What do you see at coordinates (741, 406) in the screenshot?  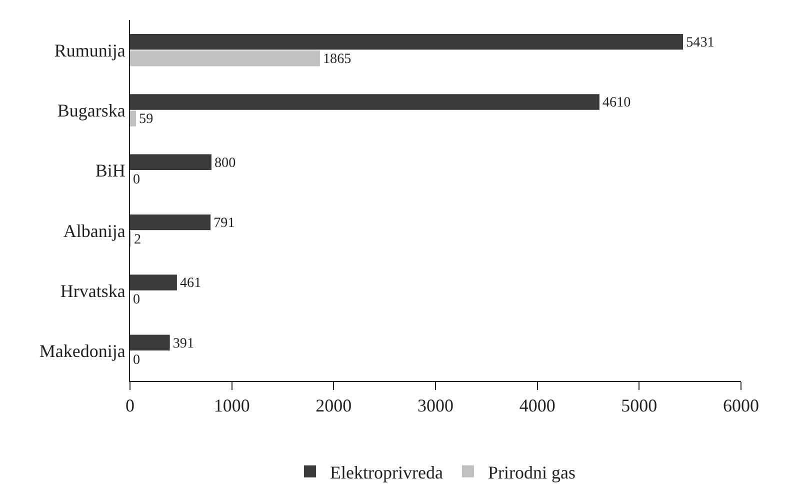 I see `x-tick-label: 6000` at bounding box center [741, 406].